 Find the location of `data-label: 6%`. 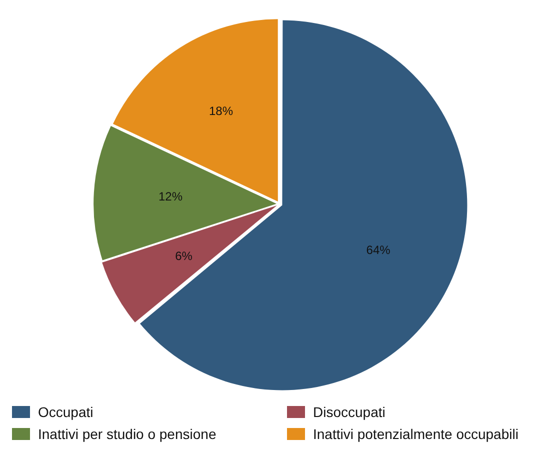

data-label: 6% is located at coordinates (184, 255).